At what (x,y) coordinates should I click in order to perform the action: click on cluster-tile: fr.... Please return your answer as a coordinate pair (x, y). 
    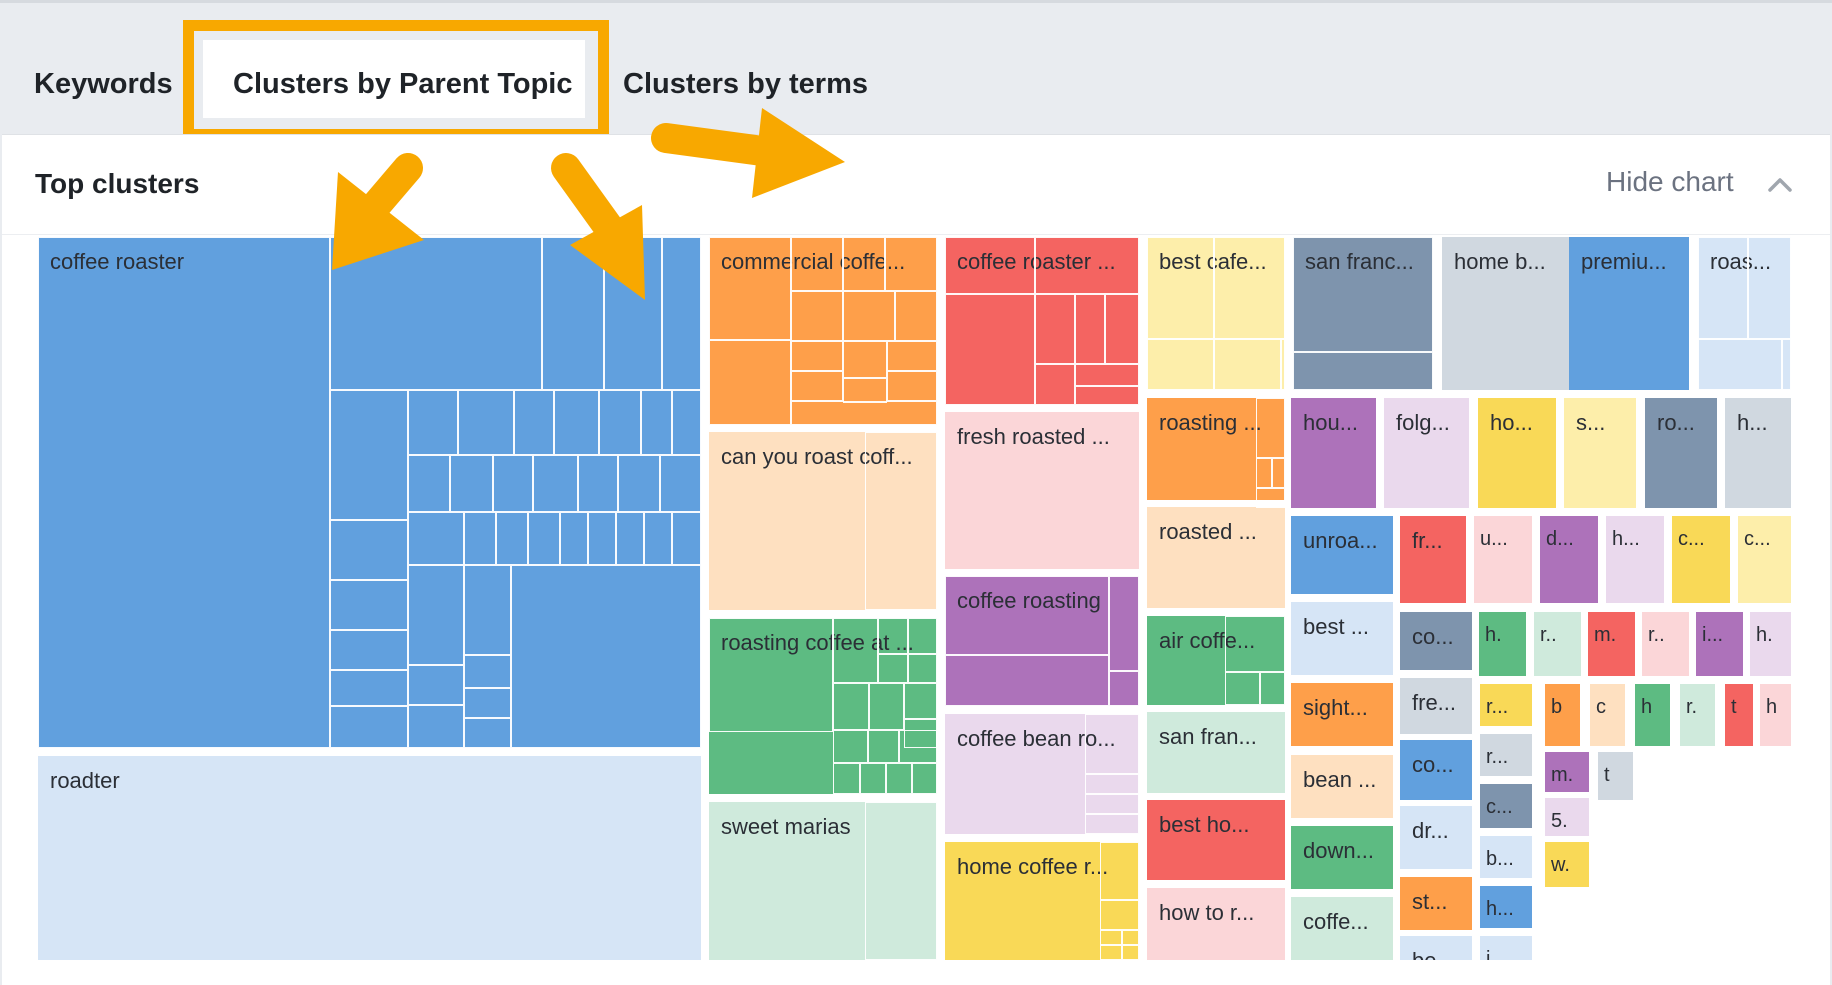
    Looking at the image, I should click on (1433, 559).